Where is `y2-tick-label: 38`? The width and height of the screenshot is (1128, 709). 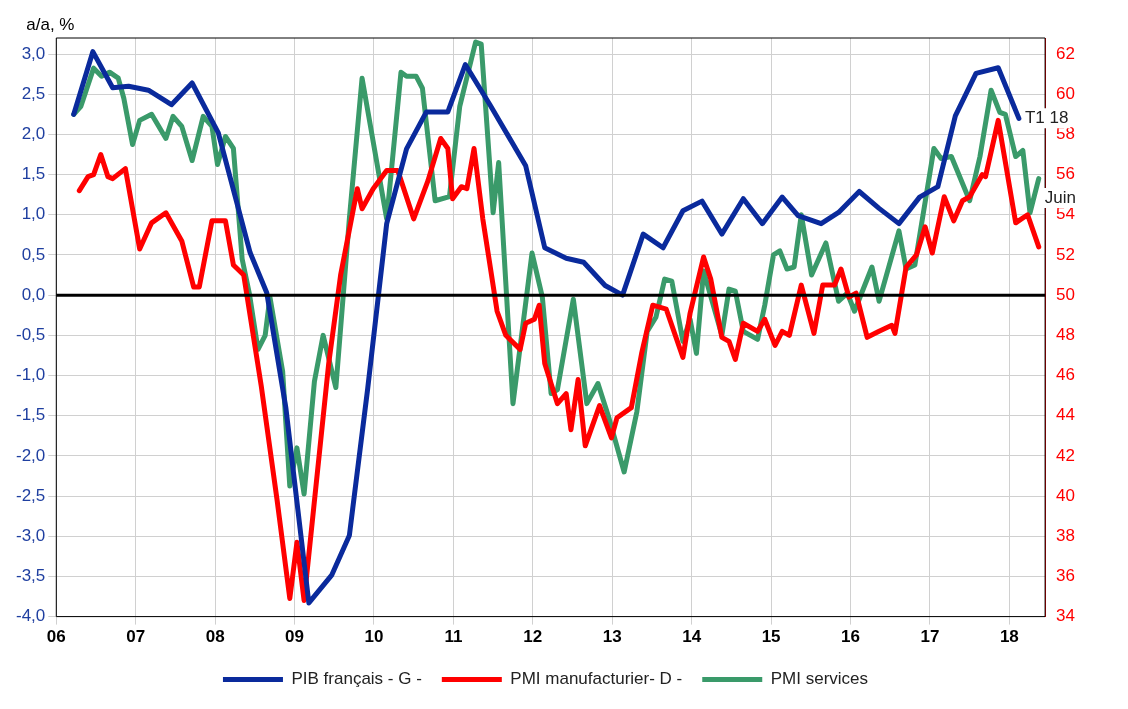 y2-tick-label: 38 is located at coordinates (1066, 535).